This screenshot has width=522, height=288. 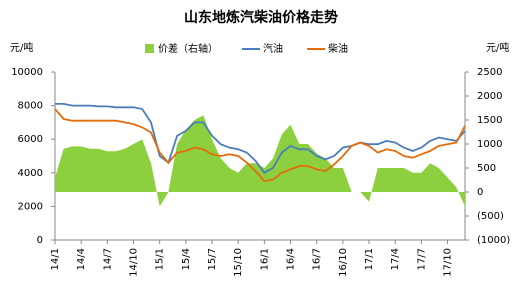 I want to click on x-tick-label: 16/4, so click(x=291, y=259).